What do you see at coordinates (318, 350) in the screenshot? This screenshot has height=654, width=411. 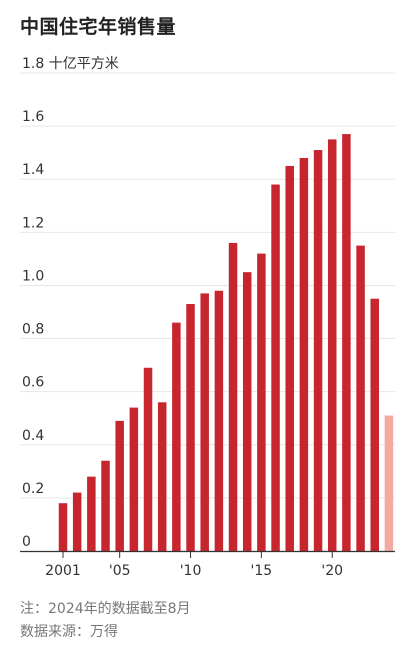 I see `bar-2019` at bounding box center [318, 350].